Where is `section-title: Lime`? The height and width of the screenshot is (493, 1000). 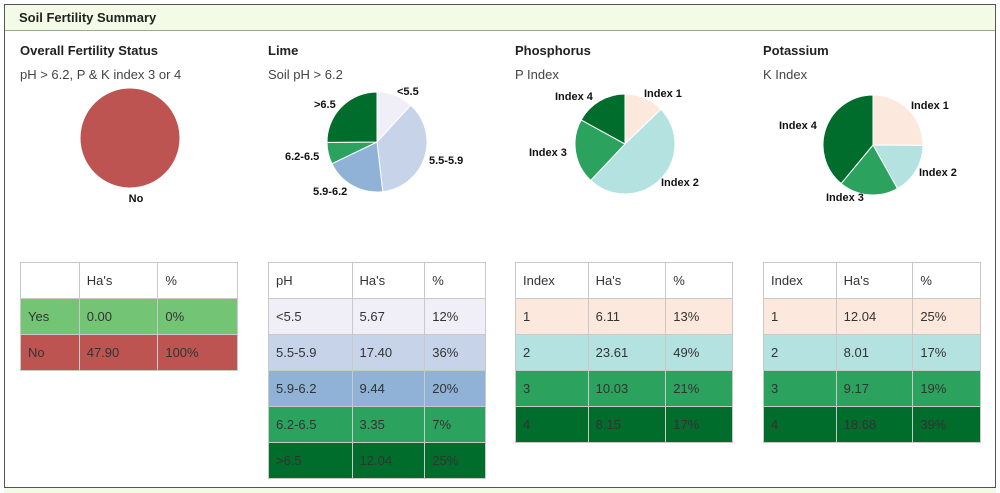
section-title: Lime is located at coordinates (283, 50).